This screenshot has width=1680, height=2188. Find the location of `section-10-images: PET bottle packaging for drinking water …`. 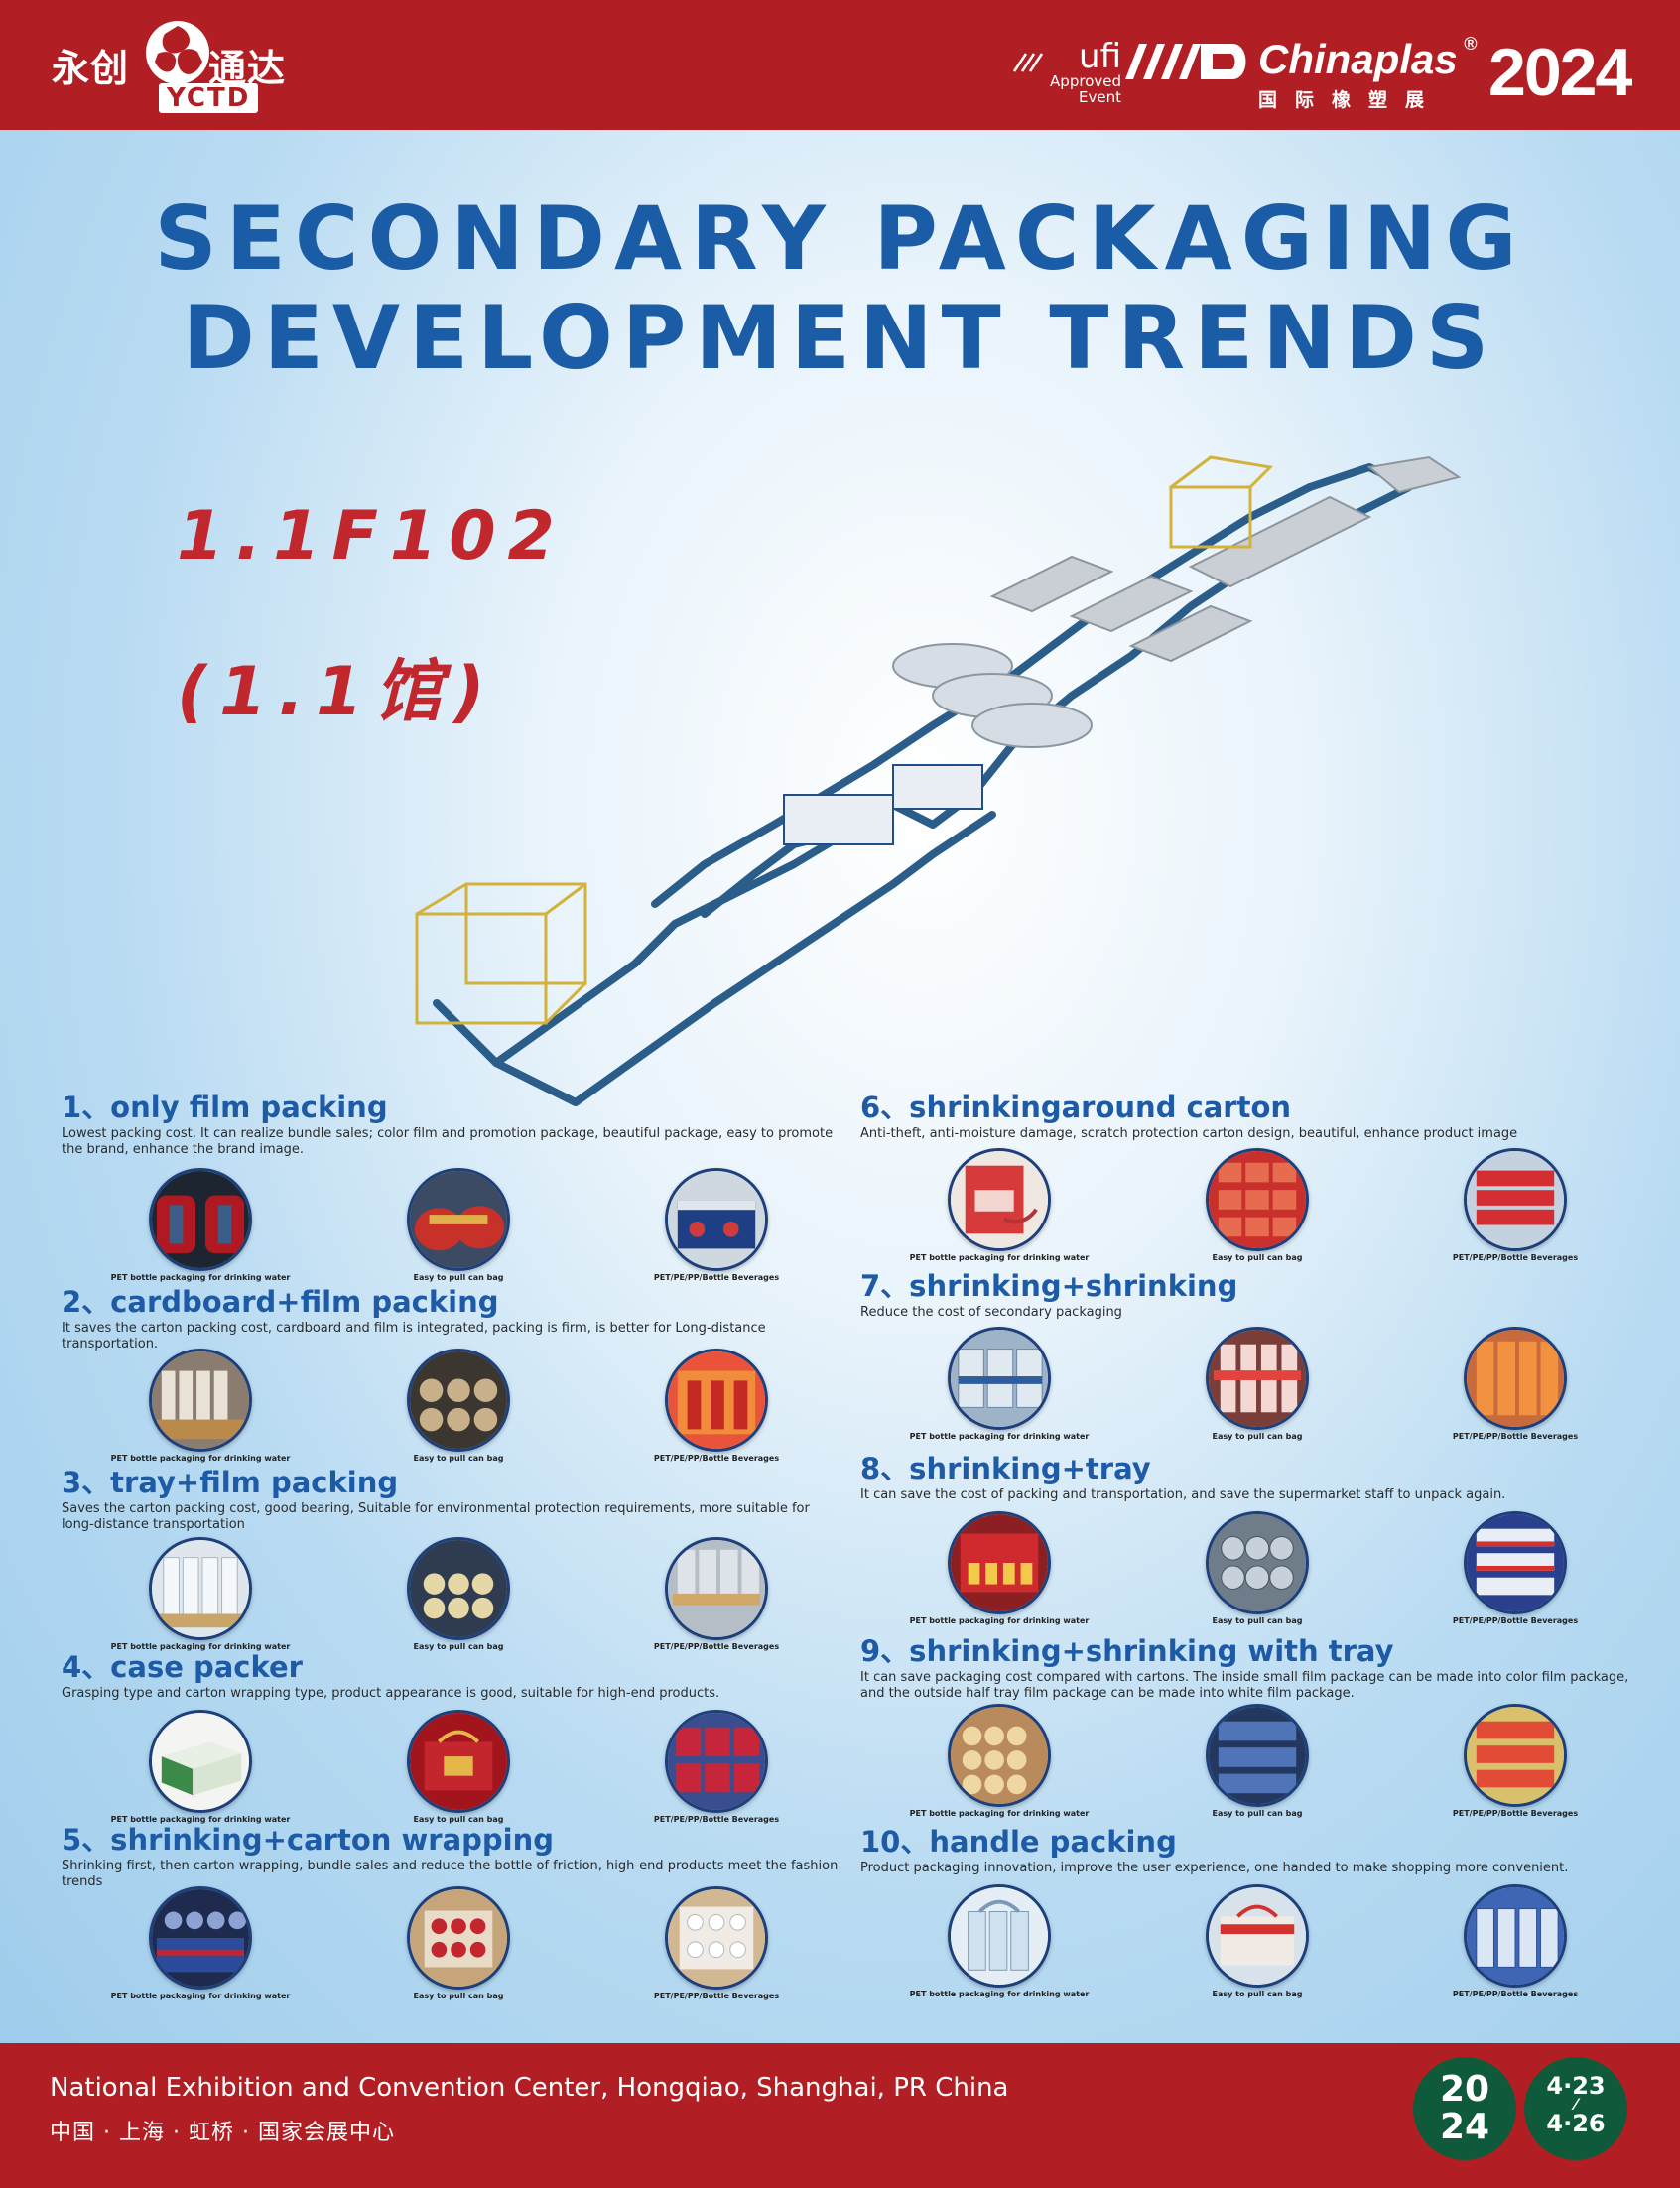

section-10-images: PET bottle packaging for drinking water … is located at coordinates (1257, 1948).